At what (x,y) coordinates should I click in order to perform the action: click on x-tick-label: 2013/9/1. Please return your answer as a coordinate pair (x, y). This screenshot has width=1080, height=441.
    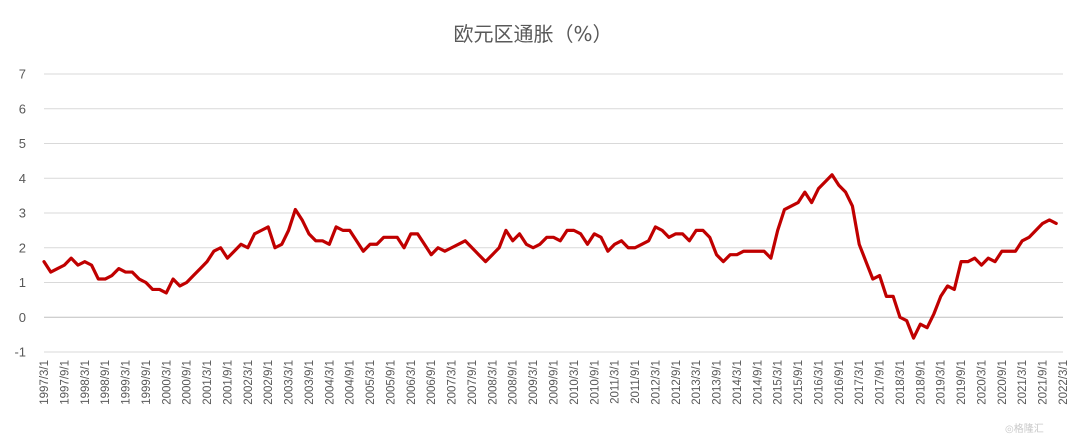
    Looking at the image, I should click on (718, 382).